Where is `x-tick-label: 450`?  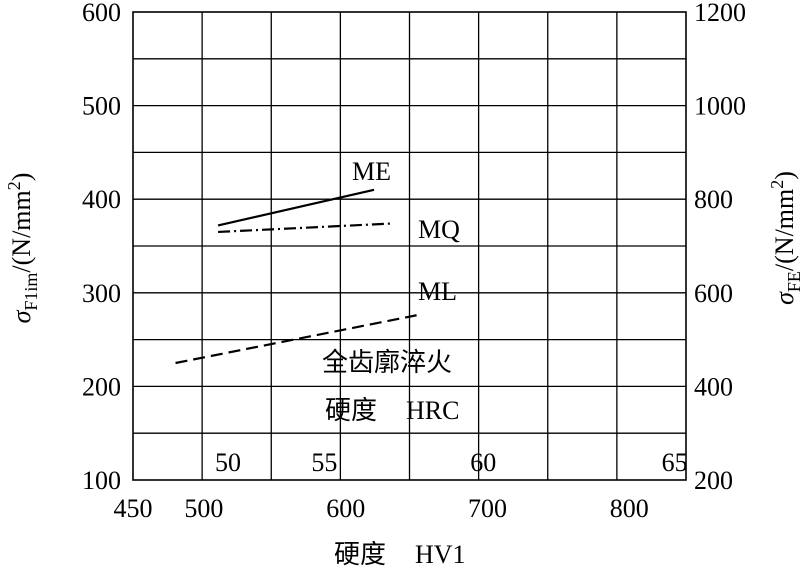
x-tick-label: 450 is located at coordinates (133, 508).